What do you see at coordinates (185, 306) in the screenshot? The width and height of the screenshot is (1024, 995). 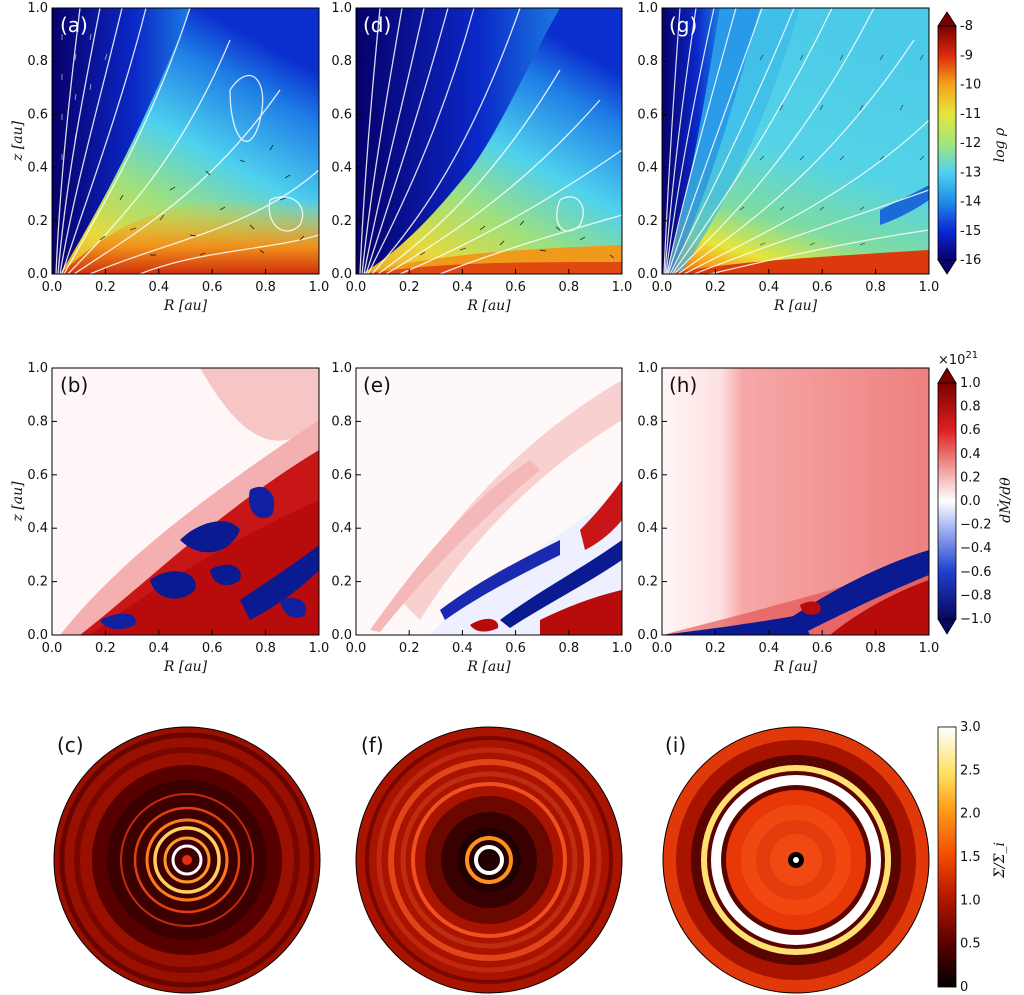 I see `xaxis-label-a: R [au]` at bounding box center [185, 306].